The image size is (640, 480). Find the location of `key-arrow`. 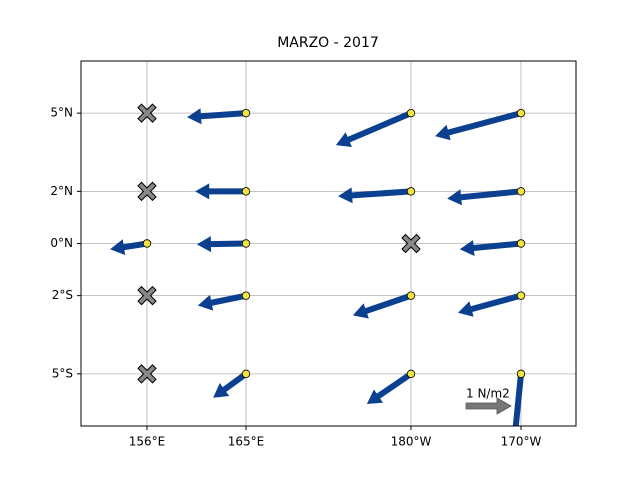

key-arrow is located at coordinates (488, 406).